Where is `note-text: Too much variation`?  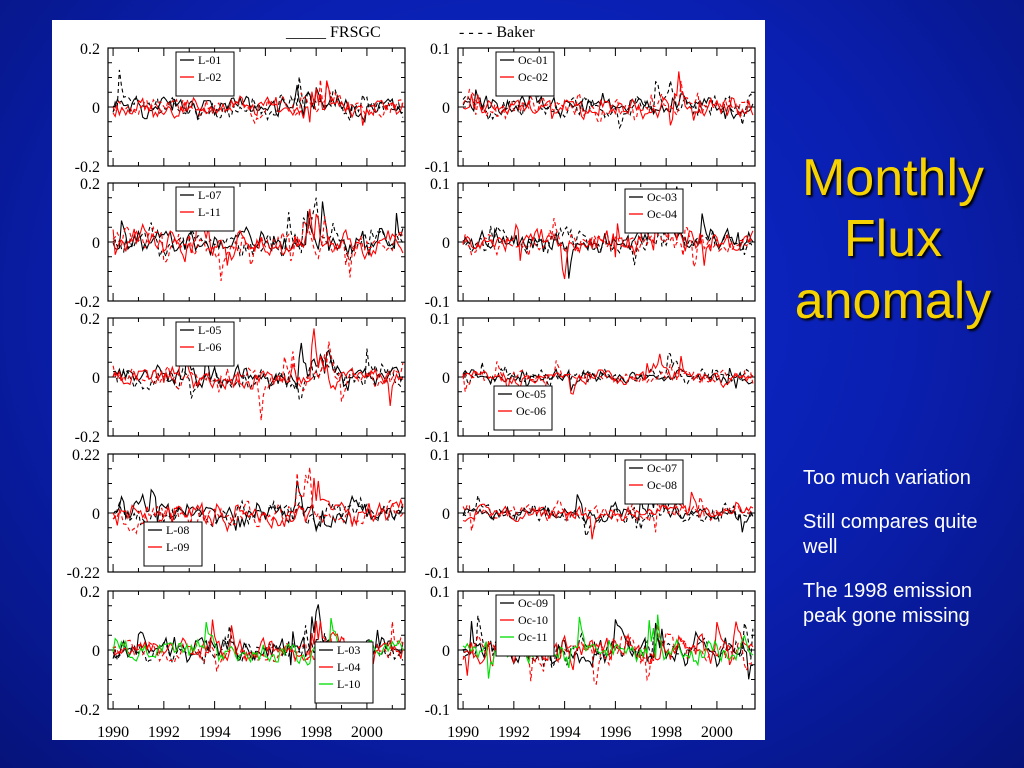
note-text: Too much variation is located at coordinates (887, 478).